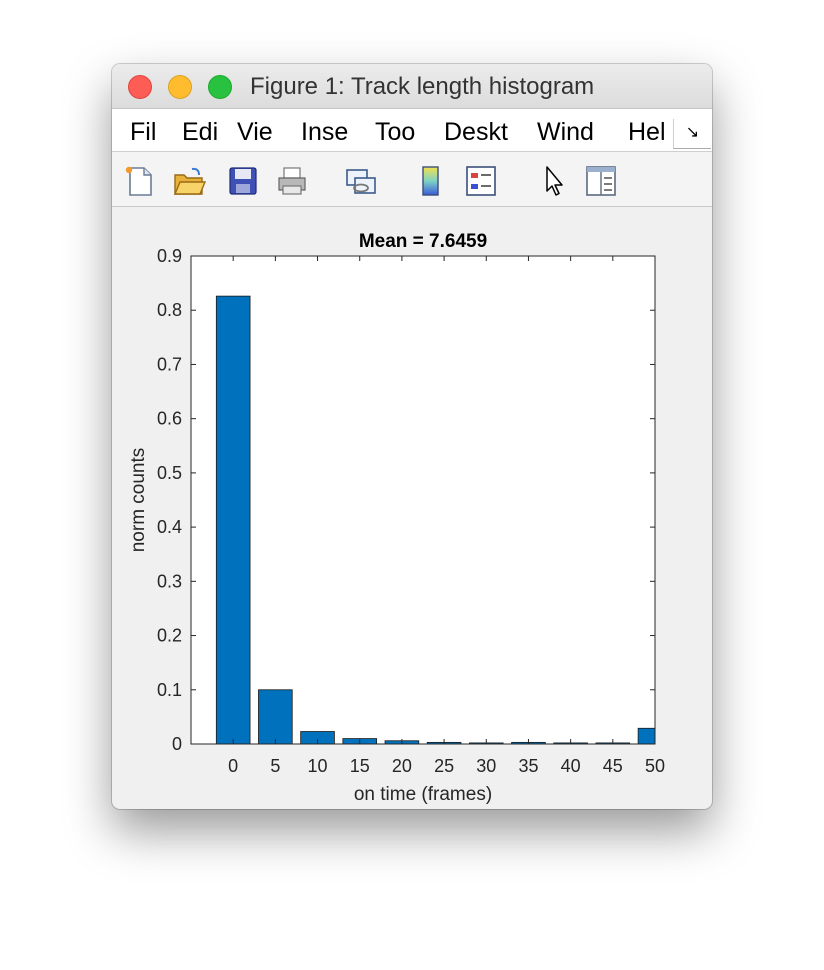 Image resolution: width=824 pixels, height=970 pixels. What do you see at coordinates (655, 766) in the screenshot?
I see `x-tick-label: 50` at bounding box center [655, 766].